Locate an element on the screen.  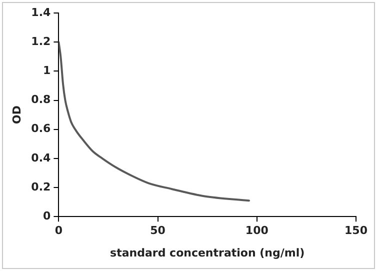
x-tick-label: 150 is located at coordinates (356, 231).